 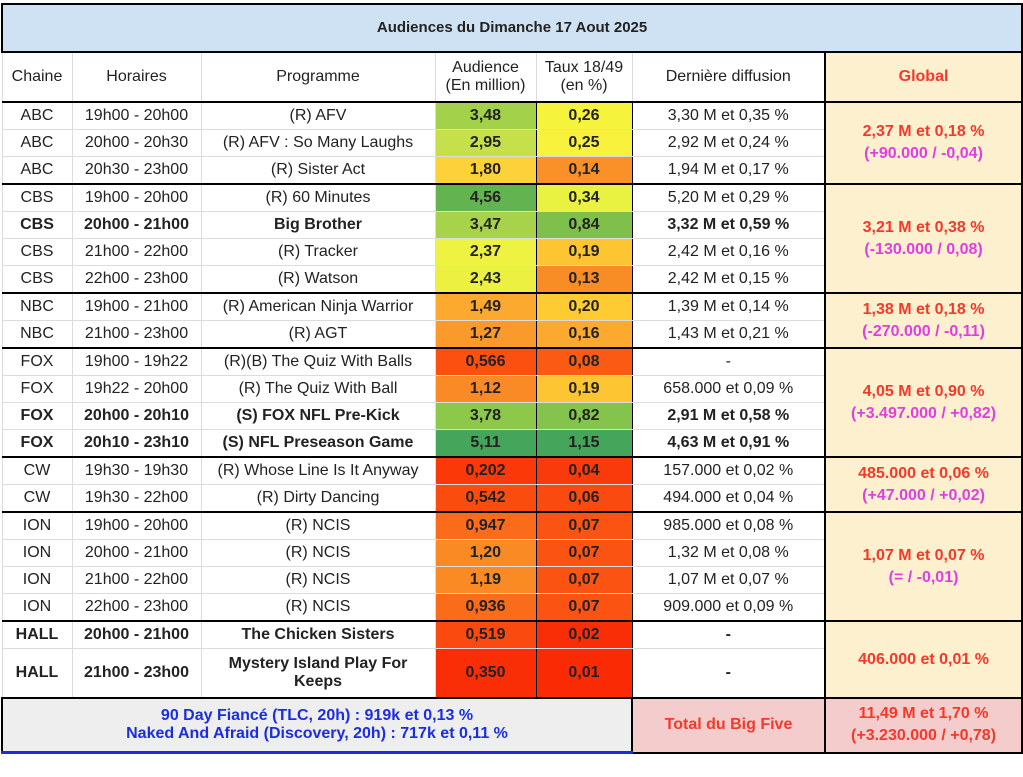 What do you see at coordinates (485, 634) in the screenshot?
I see `audience-cell: 0,519` at bounding box center [485, 634].